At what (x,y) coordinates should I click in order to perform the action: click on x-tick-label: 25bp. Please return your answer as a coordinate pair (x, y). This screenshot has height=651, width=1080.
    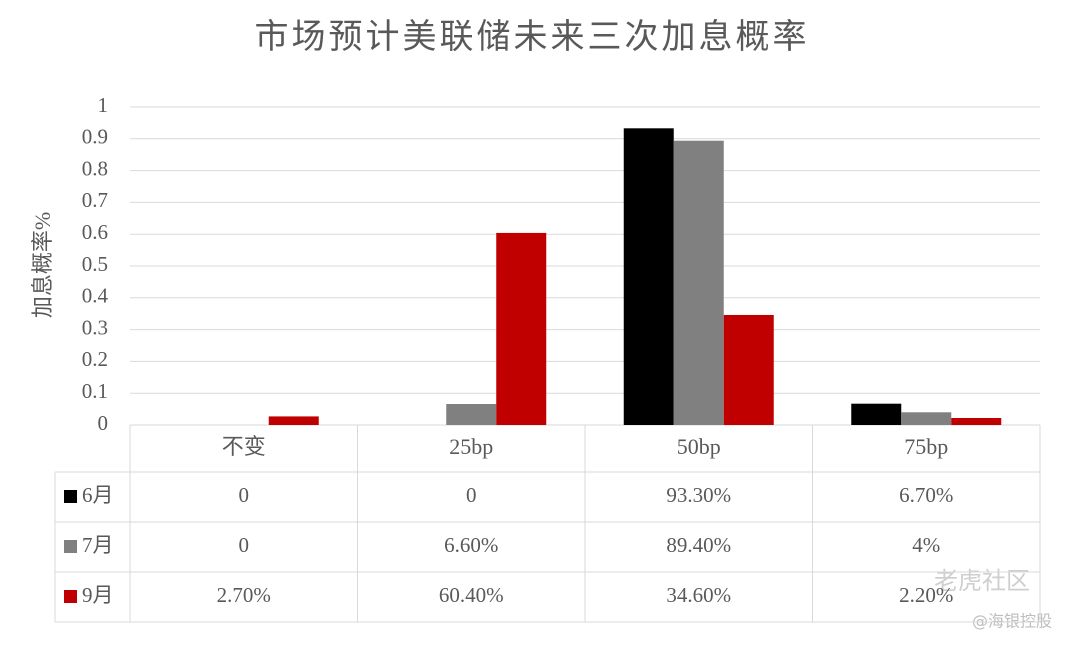
    Looking at the image, I should click on (471, 446).